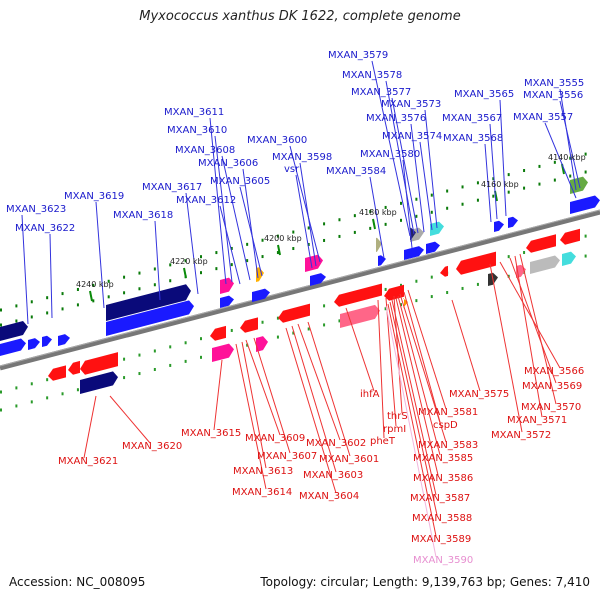 The width and height of the screenshot is (600, 600). Describe the element at coordinates (479, 394) in the screenshot. I see `reverse-gene-label: MXAN_3575` at that location.